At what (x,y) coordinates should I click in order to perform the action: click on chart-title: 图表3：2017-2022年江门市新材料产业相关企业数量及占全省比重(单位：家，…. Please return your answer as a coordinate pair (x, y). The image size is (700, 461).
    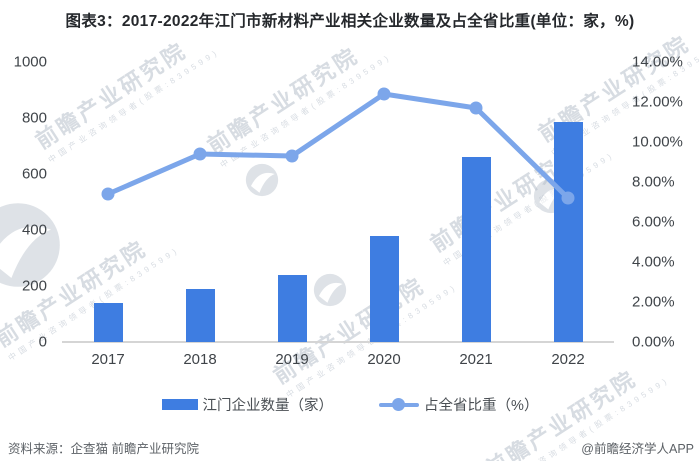
    Looking at the image, I should click on (350, 21).